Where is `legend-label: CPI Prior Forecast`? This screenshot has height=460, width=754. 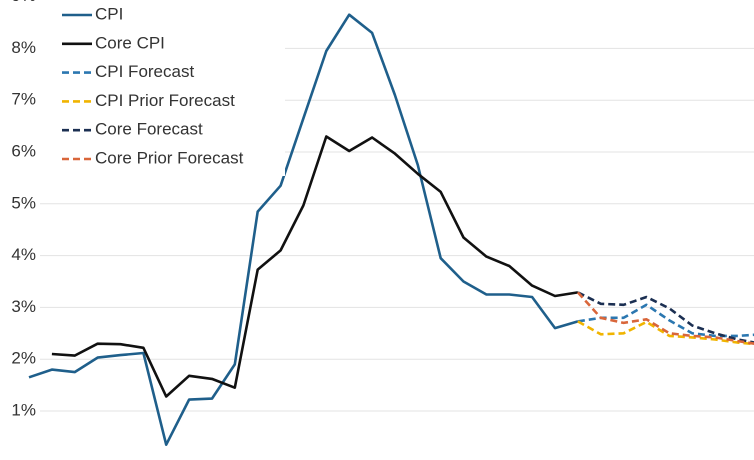 legend-label: CPI Prior Forecast is located at coordinates (165, 100).